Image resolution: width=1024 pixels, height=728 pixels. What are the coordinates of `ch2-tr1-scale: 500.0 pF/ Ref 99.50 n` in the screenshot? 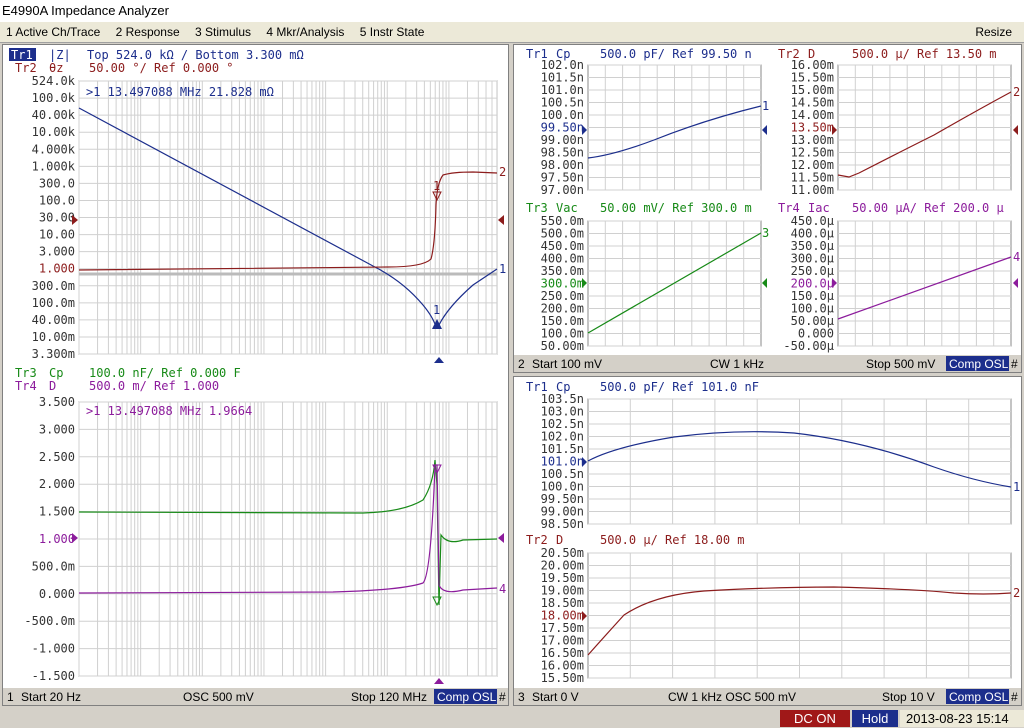 It's located at (676, 54).